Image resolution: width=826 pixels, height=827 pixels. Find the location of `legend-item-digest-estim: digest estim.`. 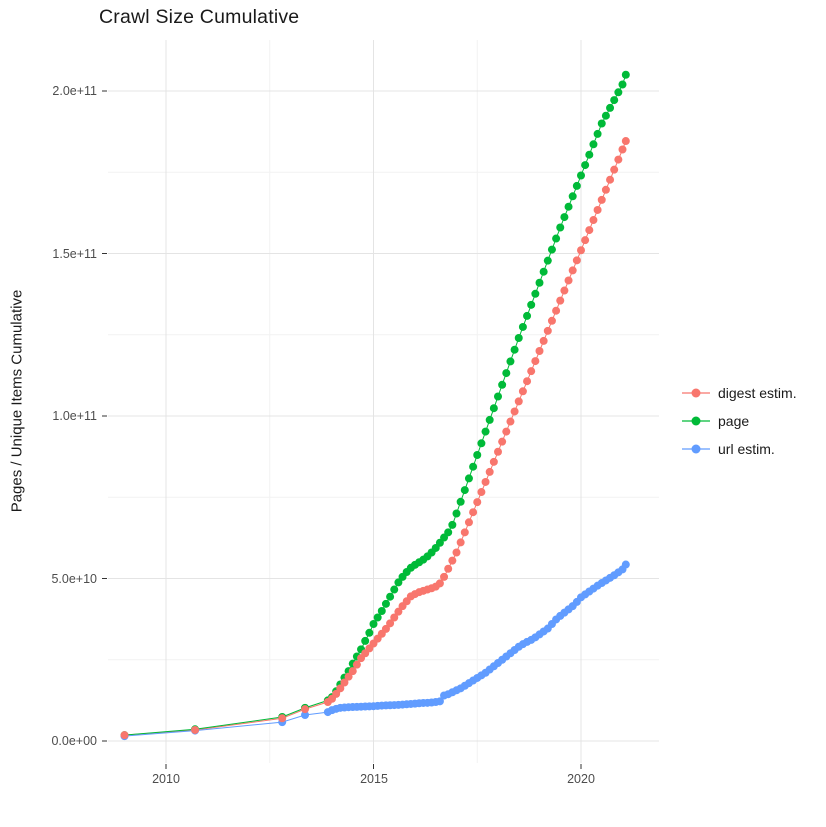

legend-item-digest-estim: digest estim. is located at coordinates (739, 393).